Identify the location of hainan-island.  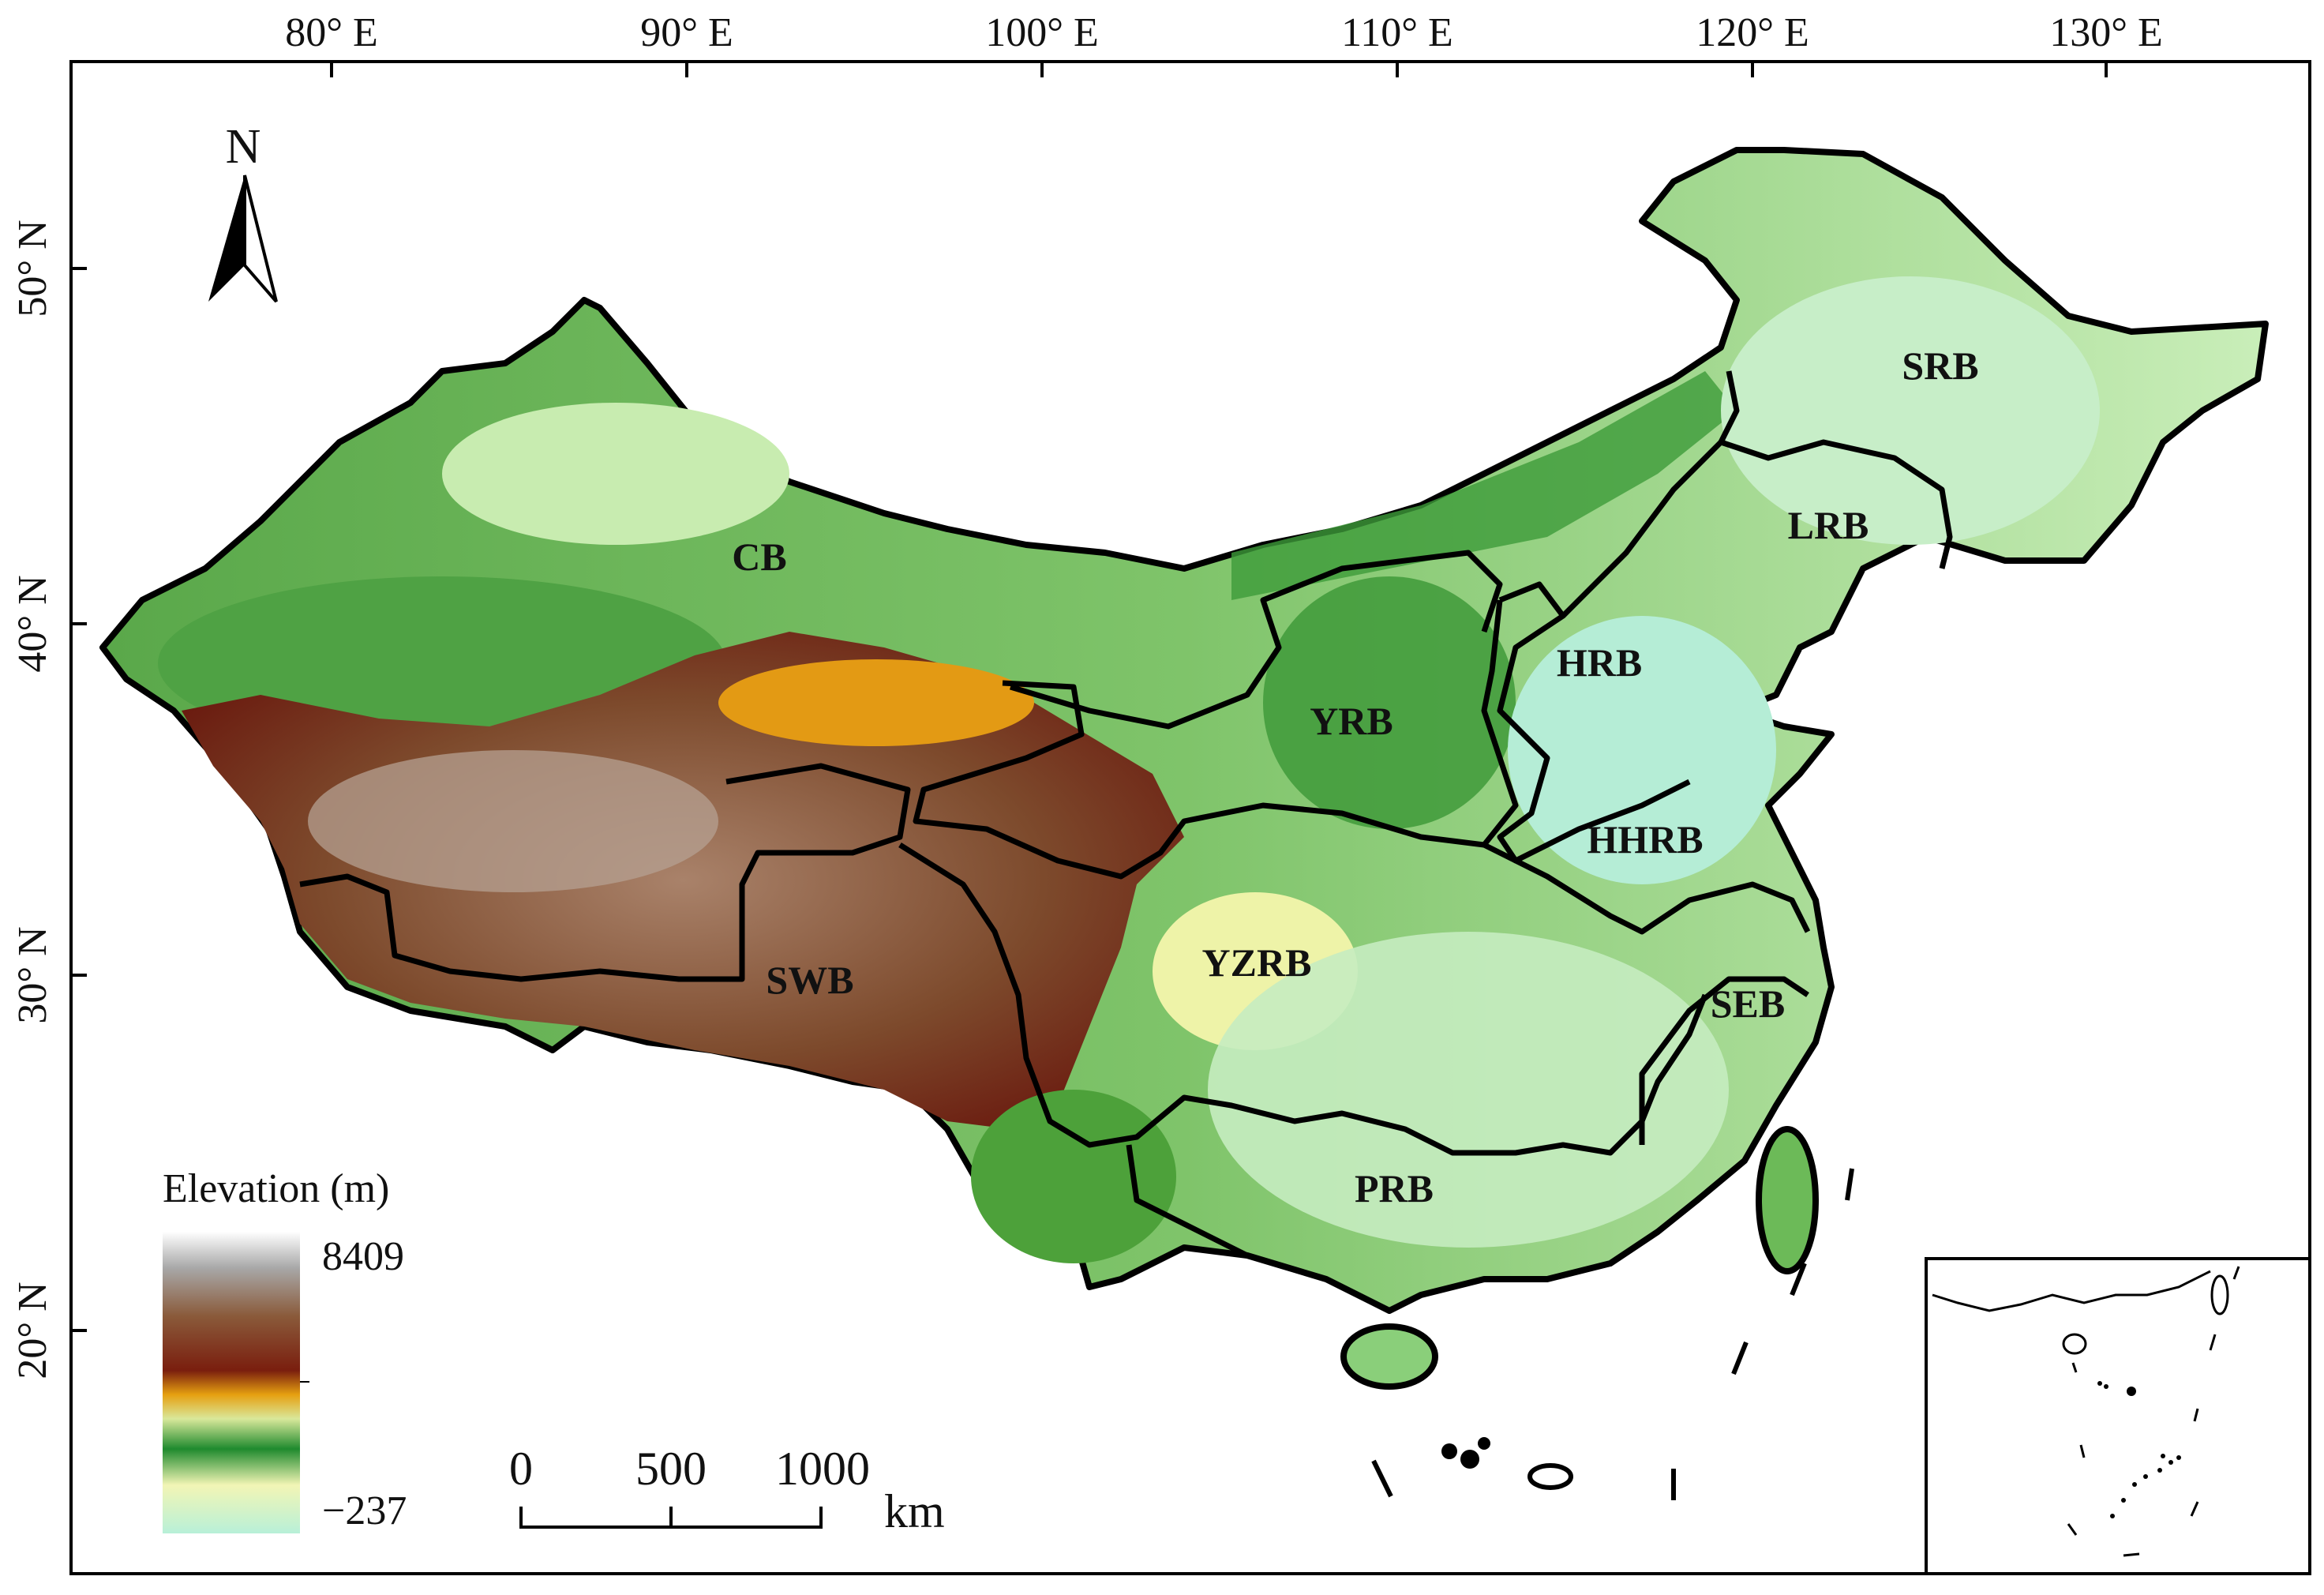
(1389, 1356).